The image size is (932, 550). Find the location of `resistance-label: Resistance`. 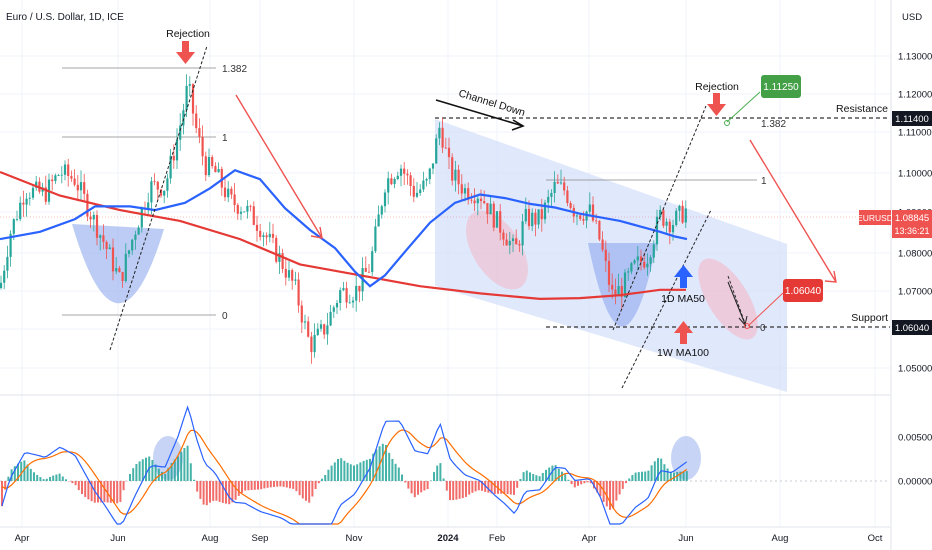

resistance-label: Resistance is located at coordinates (862, 109).